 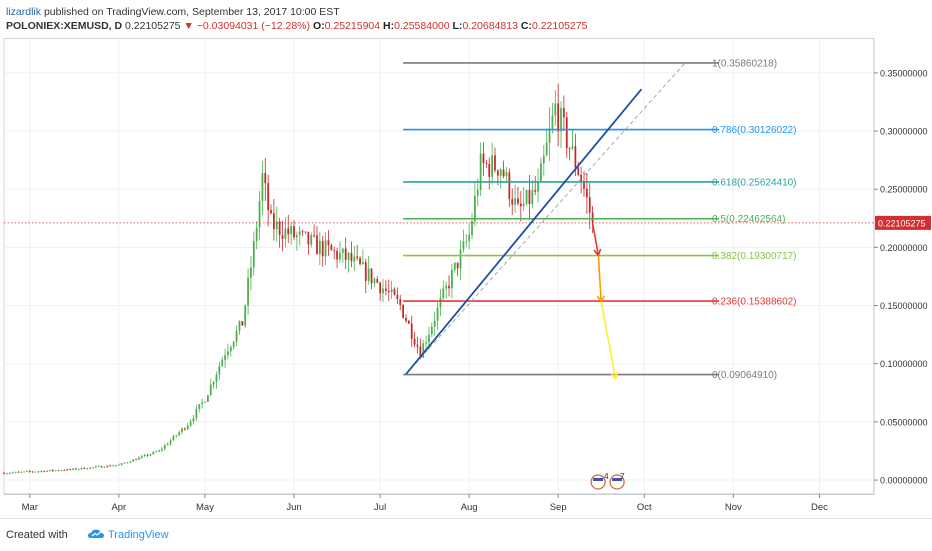 I want to click on close-value: 0.22105275, so click(x=559, y=26).